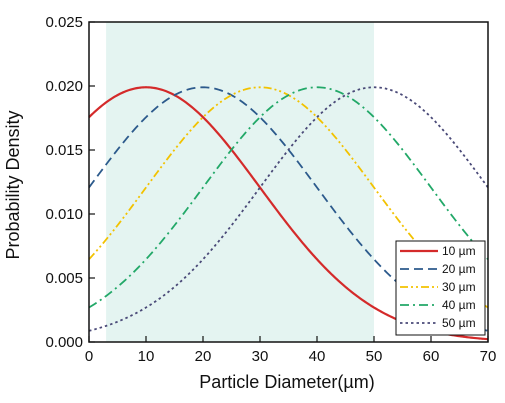 The width and height of the screenshot is (505, 403). What do you see at coordinates (459, 251) in the screenshot?
I see `legend-label-0: 10 µm` at bounding box center [459, 251].